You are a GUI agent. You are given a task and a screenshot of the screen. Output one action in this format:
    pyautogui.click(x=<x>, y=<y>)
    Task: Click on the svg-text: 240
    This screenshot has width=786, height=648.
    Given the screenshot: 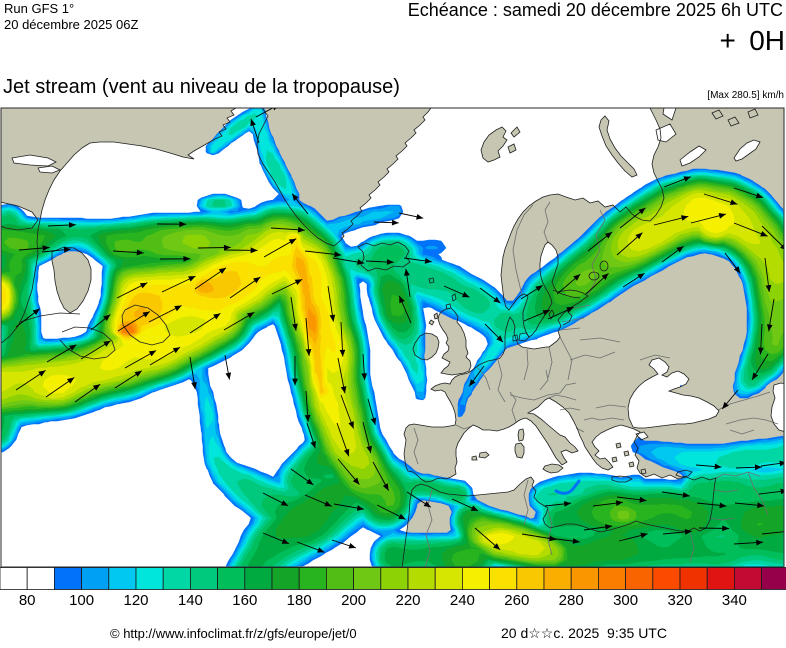 What is the action you would take?
    pyautogui.click(x=462, y=600)
    